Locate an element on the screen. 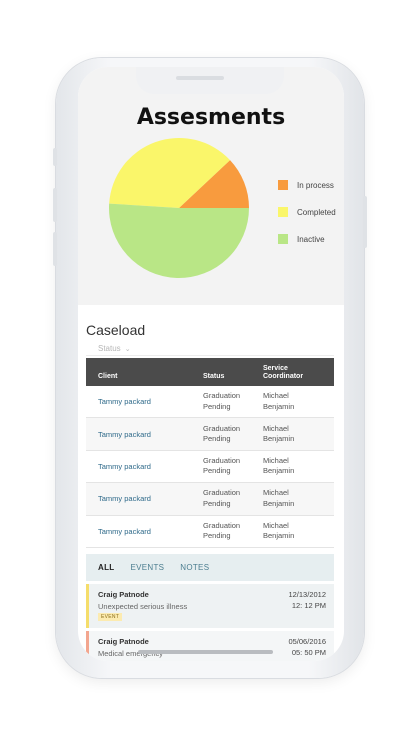 The height and width of the screenshot is (733, 419). speaker-grill is located at coordinates (200, 78).